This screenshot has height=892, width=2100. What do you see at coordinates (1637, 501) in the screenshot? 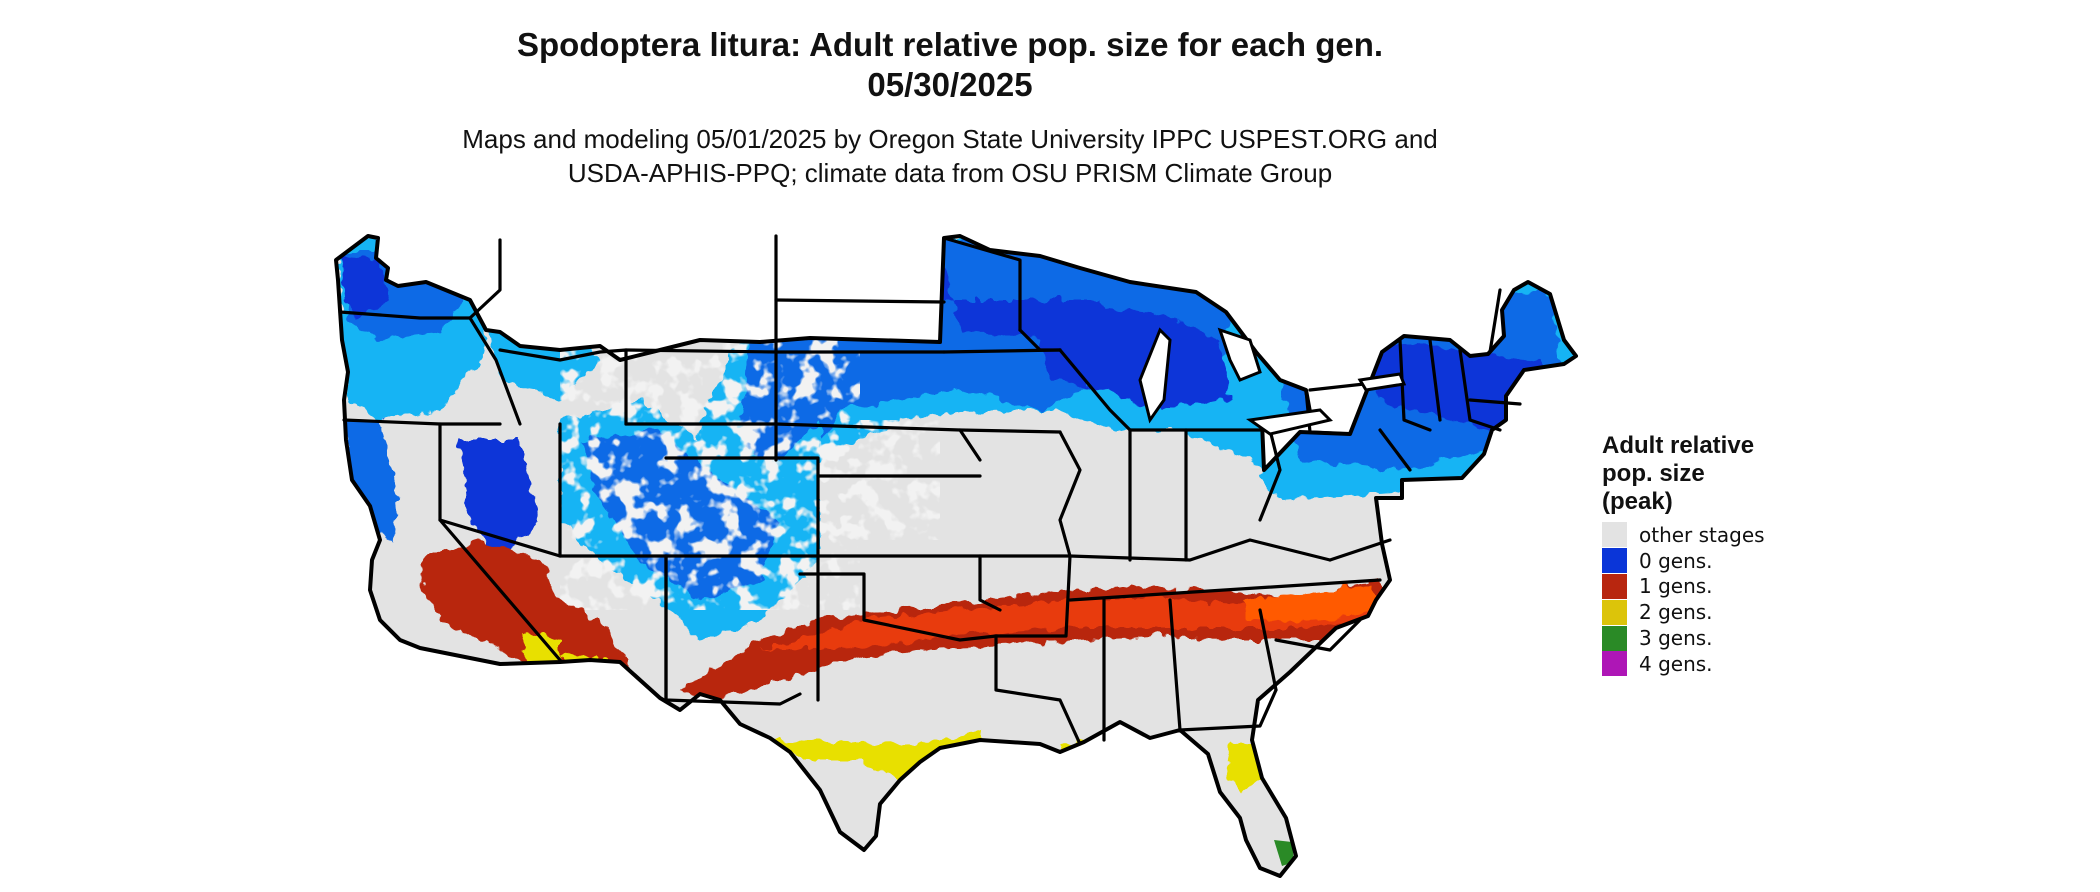
I see `legend-title-line-3: (peak)` at bounding box center [1637, 501].